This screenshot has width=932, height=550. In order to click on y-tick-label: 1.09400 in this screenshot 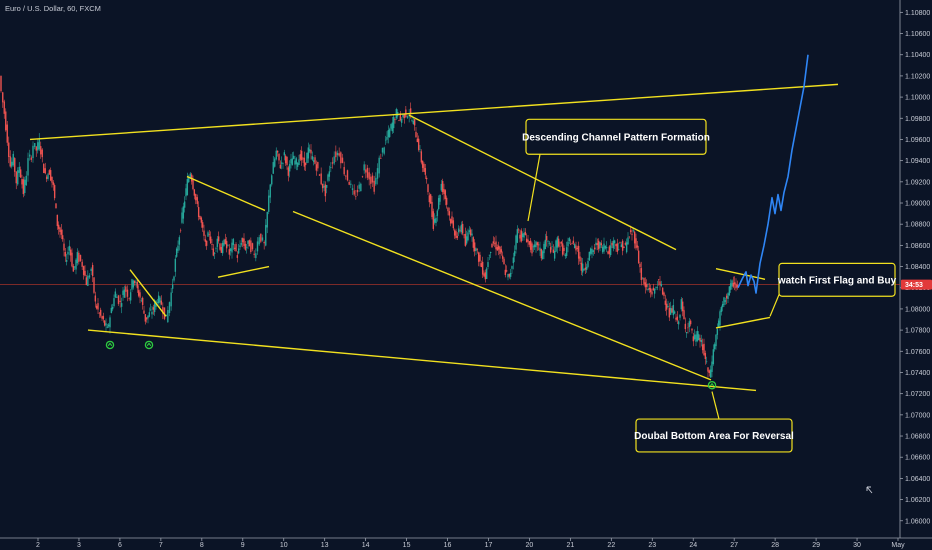, I will do `click(917, 161)`.